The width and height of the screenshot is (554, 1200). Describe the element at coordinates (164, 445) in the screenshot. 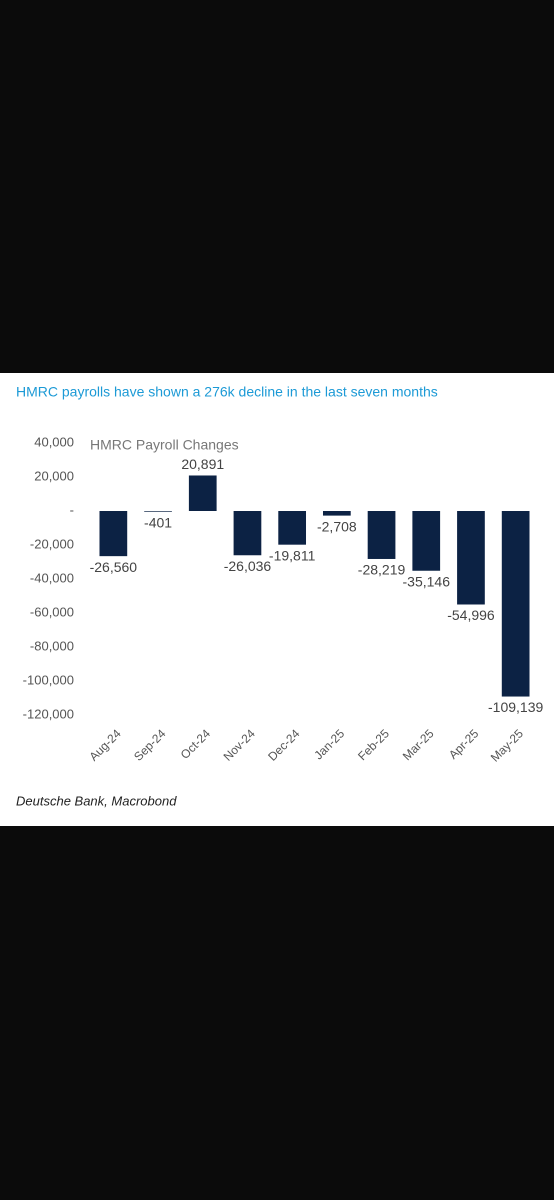

I see `chart-title: HMRC Payroll Changes` at that location.